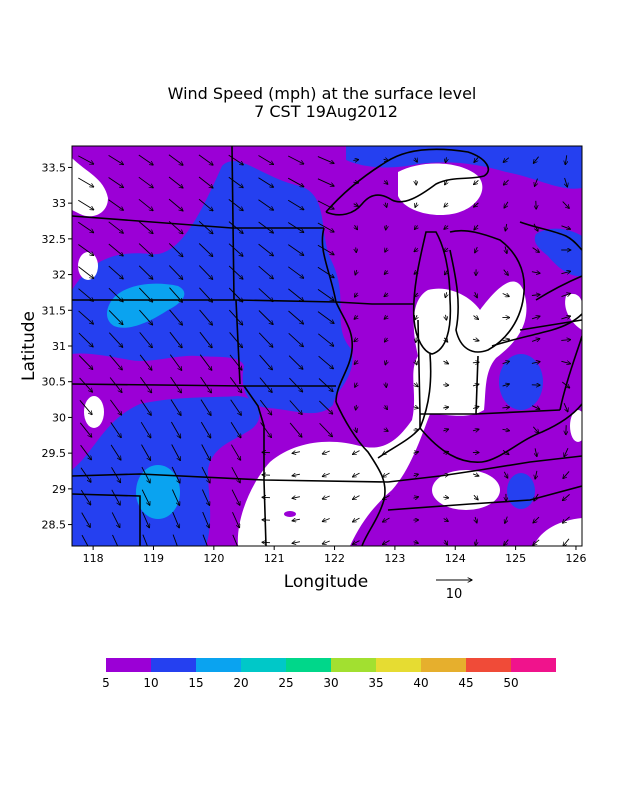 The height and width of the screenshot is (800, 618). I want to click on state-border-mid, so click(204, 385).